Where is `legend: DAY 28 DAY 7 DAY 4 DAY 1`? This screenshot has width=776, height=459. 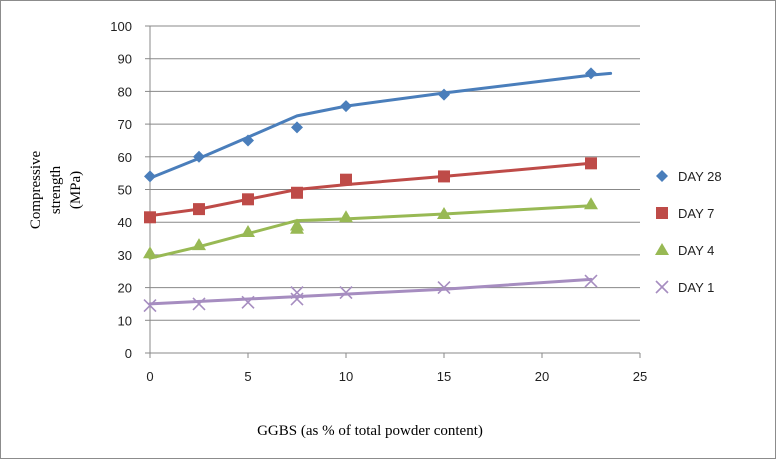 legend: DAY 28 DAY 7 DAY 4 DAY 1 is located at coordinates (688, 232).